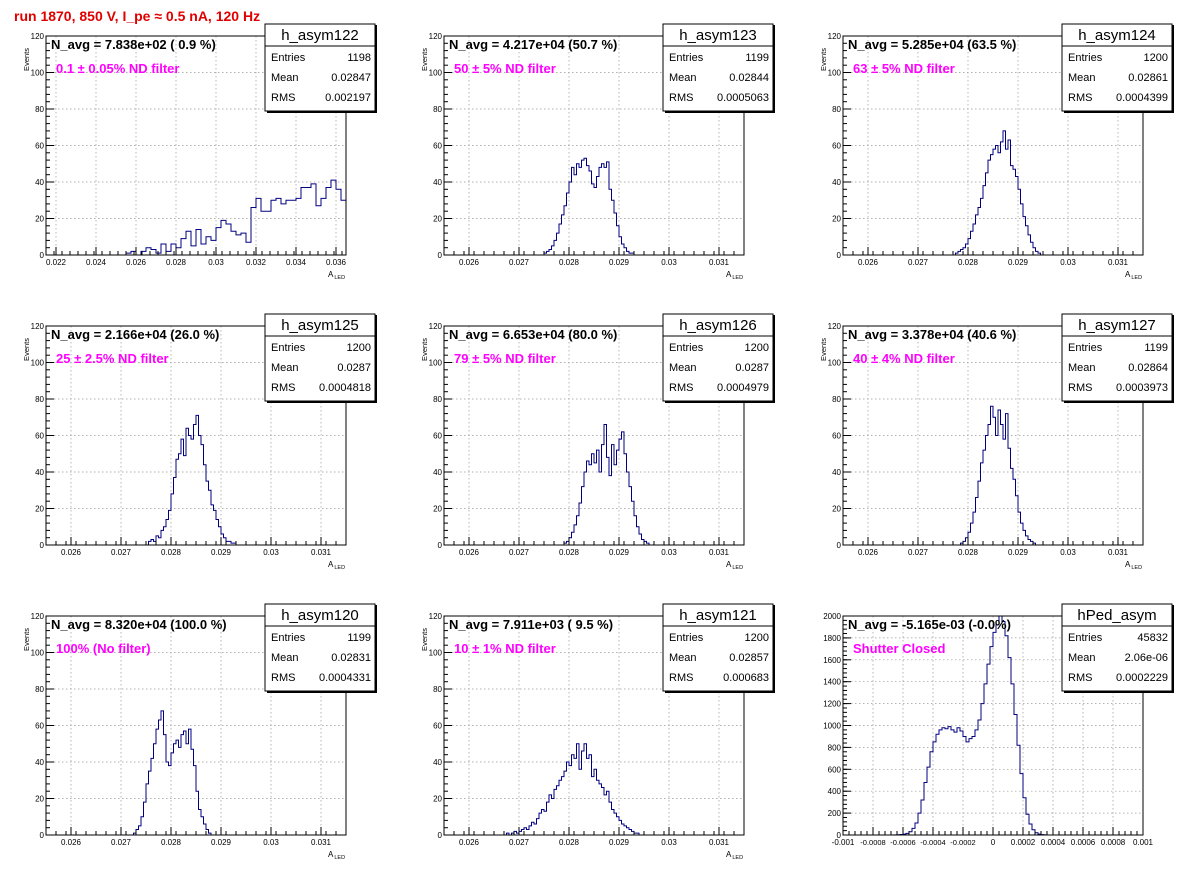 Image resolution: width=1196 pixels, height=875 pixels. Describe the element at coordinates (832, 682) in the screenshot. I see `y-tick-label: 1400` at that location.